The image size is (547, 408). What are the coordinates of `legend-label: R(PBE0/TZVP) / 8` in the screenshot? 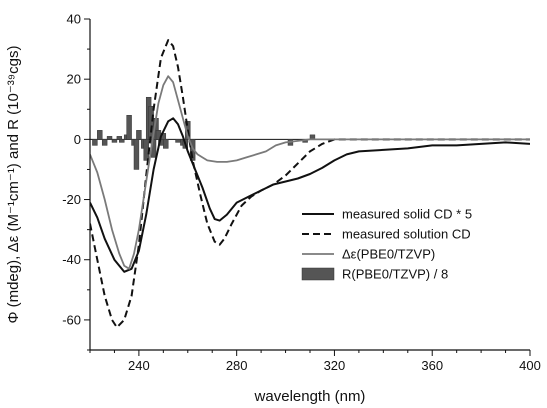 It's located at (395, 274).